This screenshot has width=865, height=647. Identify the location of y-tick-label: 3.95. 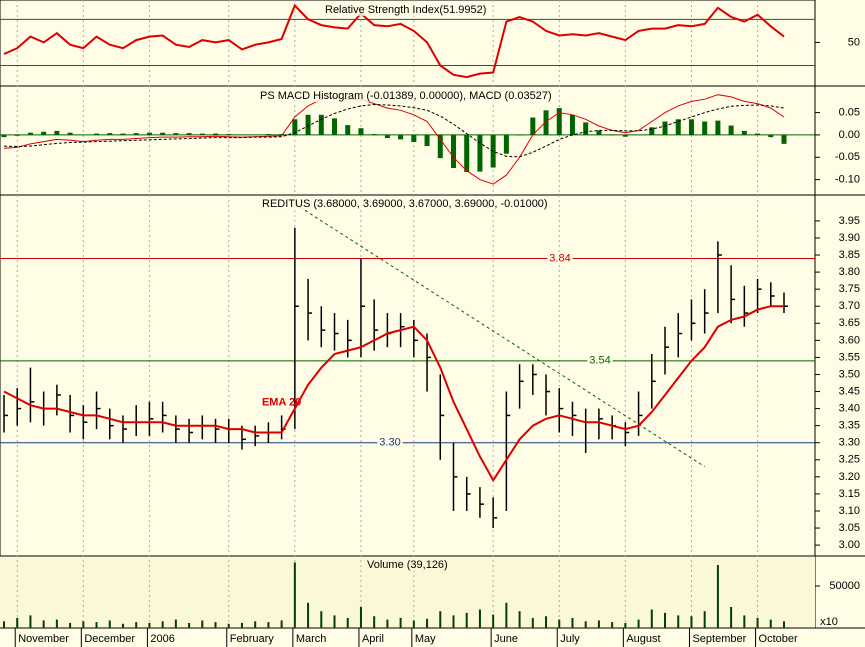
(849, 221).